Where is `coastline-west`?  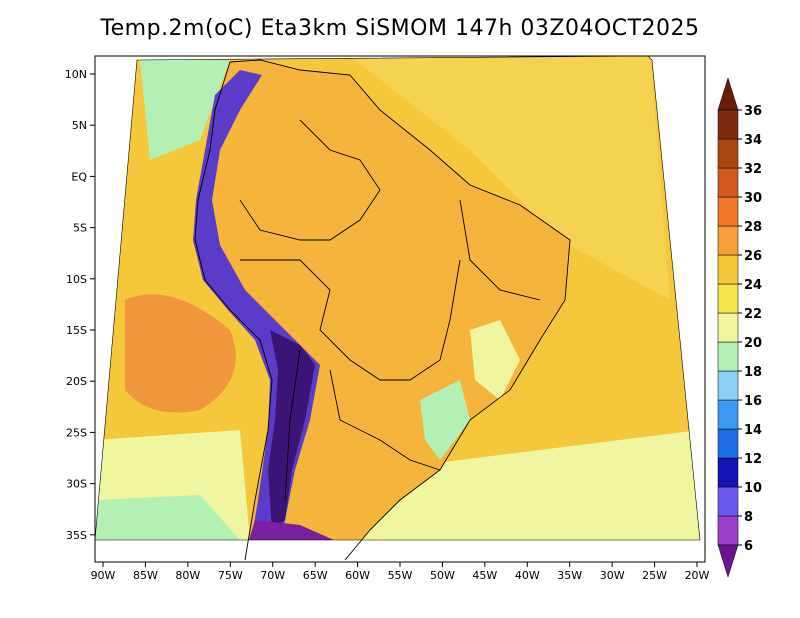 coastline-west is located at coordinates (233, 311).